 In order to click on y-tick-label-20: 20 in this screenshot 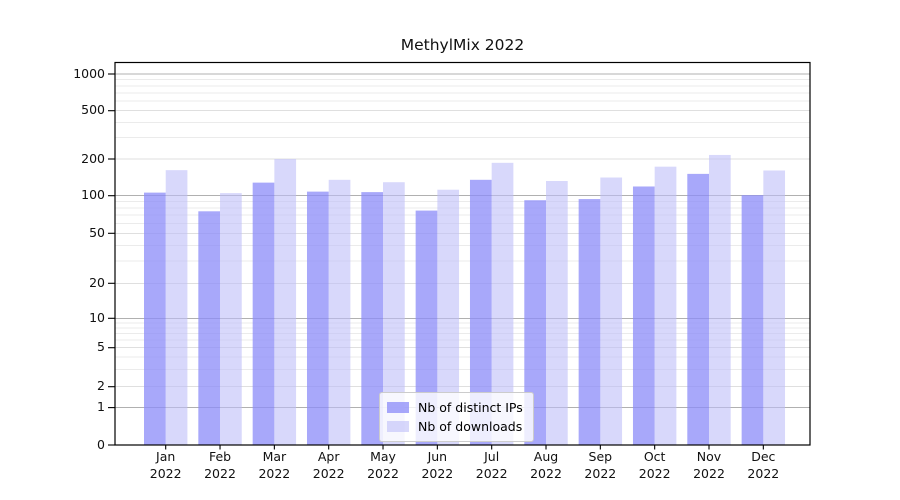, I will do `click(97, 282)`.